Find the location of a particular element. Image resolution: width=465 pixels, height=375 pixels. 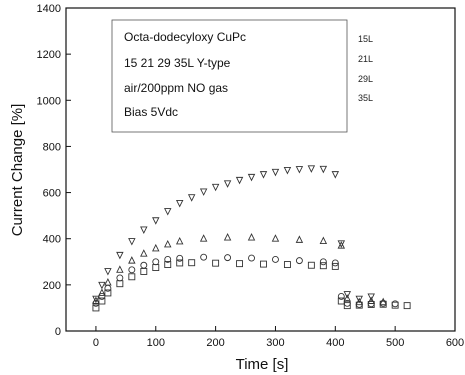

legend-series-29l: 29L is located at coordinates (365, 79).